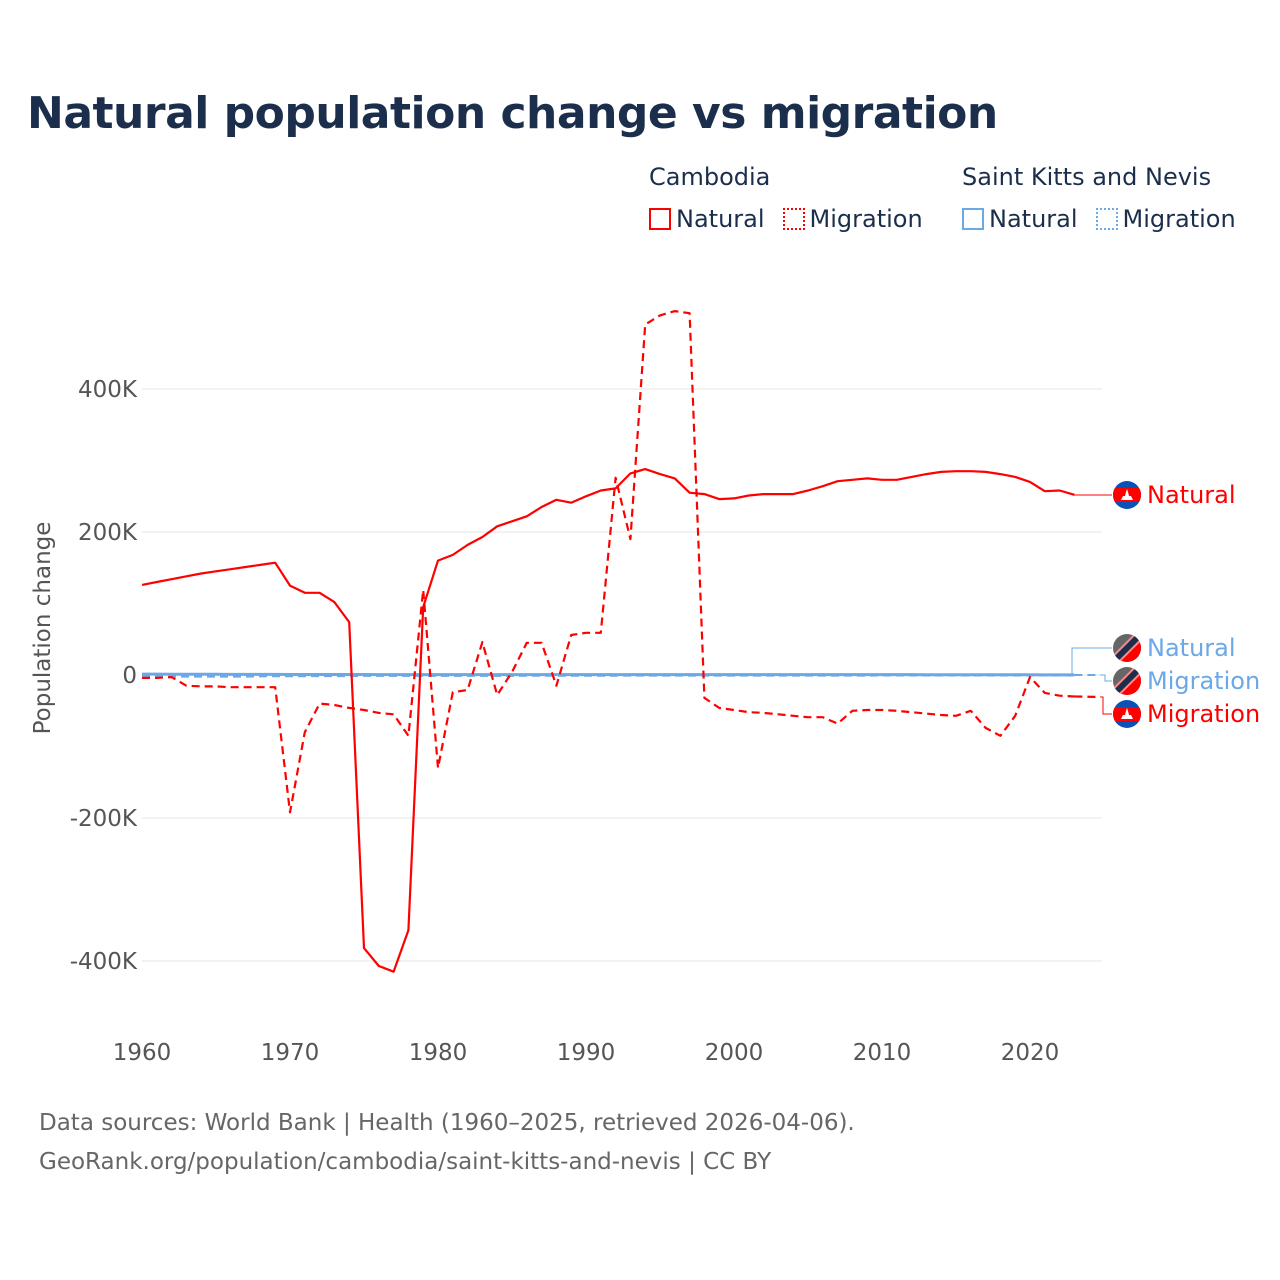  I want to click on legend-cambodia-natural: Natural, so click(707, 219).